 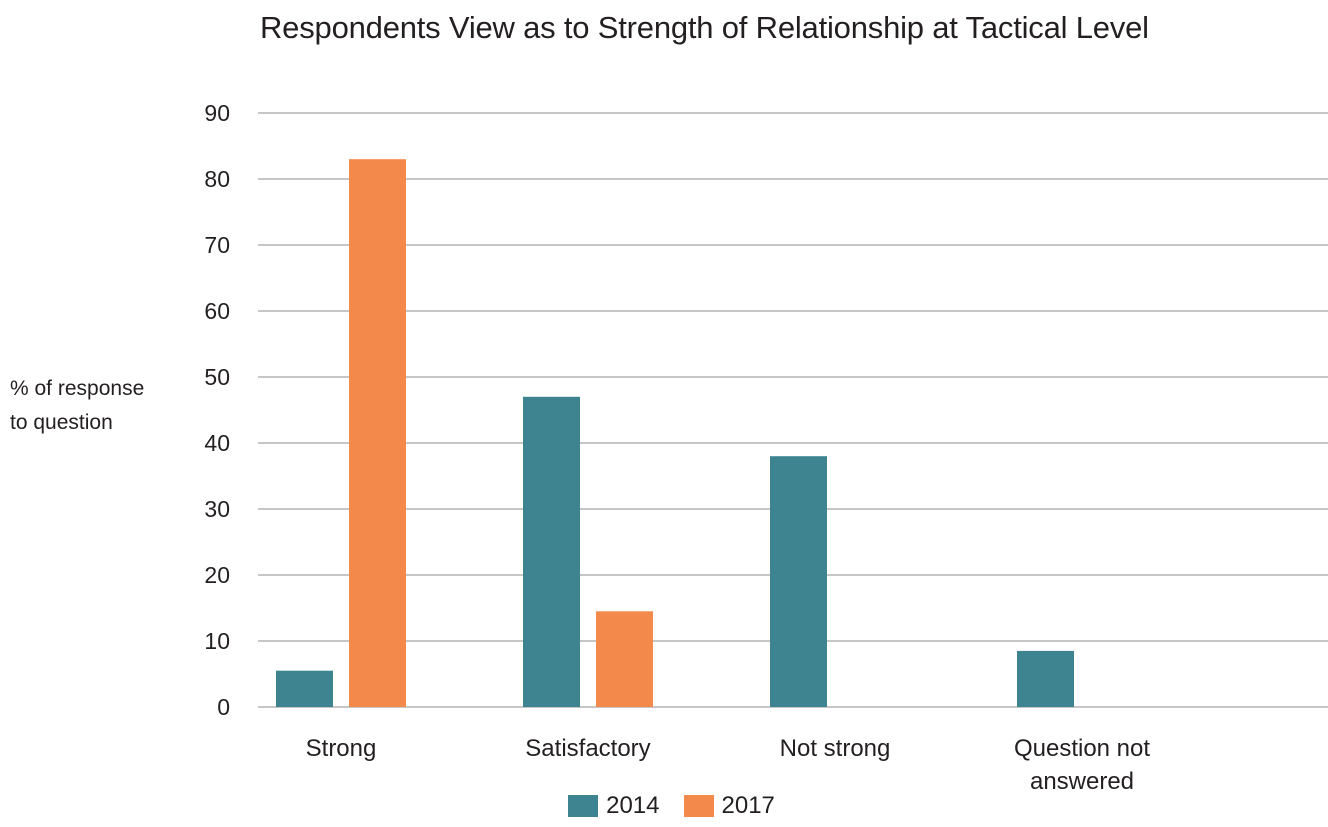 I want to click on x-tick-label: Not strong, so click(x=835, y=748).